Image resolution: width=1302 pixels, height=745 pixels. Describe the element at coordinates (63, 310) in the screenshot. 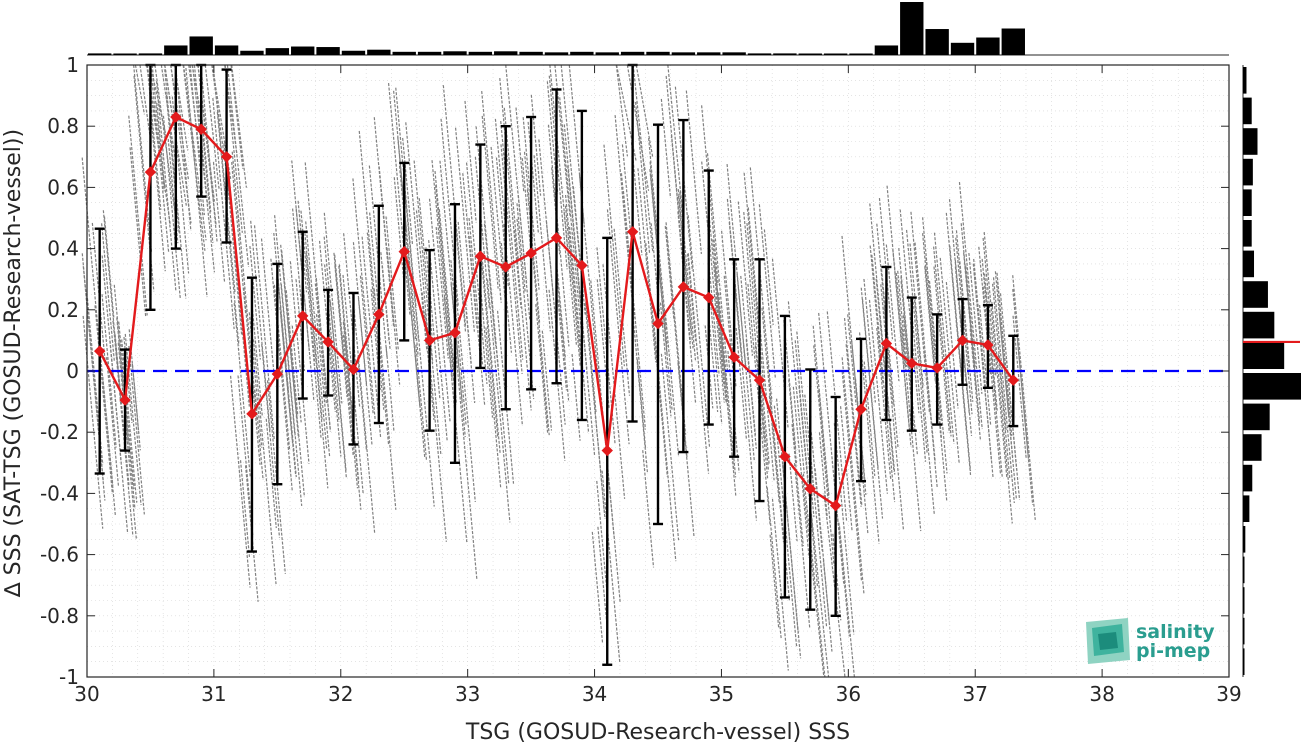

I see `y-tick-label: 0.2` at that location.